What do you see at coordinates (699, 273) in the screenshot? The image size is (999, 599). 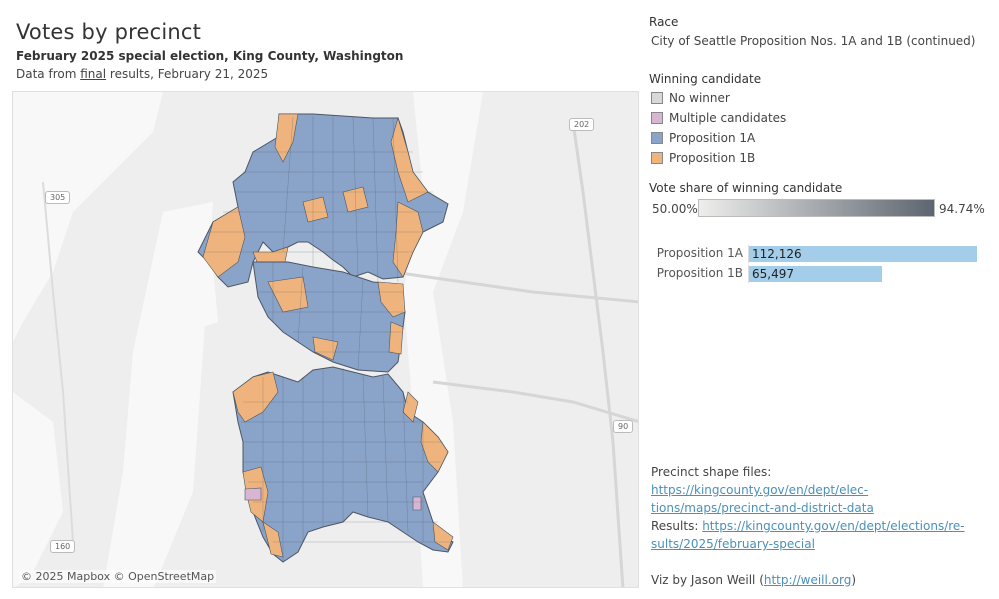 I see `total-label-1b: Proposition 1B` at bounding box center [699, 273].